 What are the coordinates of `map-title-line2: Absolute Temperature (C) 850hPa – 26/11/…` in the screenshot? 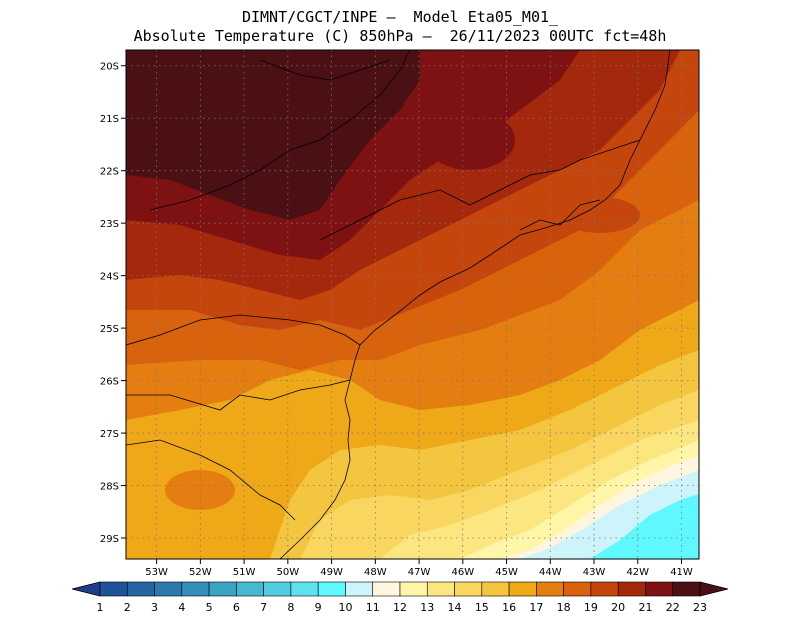 It's located at (400, 36).